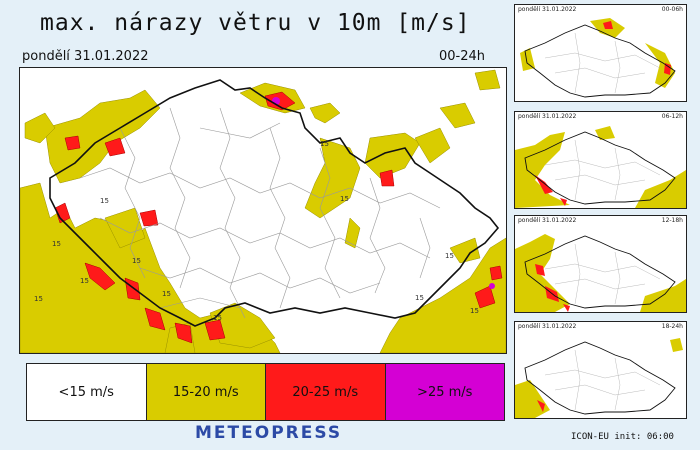 The height and width of the screenshot is (450, 700). I want to click on legend-label: 20-25 m/s, so click(325, 392).